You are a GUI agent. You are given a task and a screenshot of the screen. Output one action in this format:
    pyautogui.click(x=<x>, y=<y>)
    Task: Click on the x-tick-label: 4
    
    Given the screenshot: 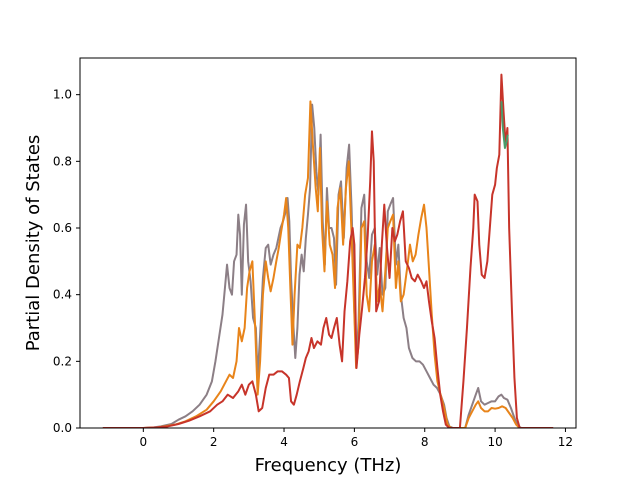 What is the action you would take?
    pyautogui.click(x=284, y=442)
    